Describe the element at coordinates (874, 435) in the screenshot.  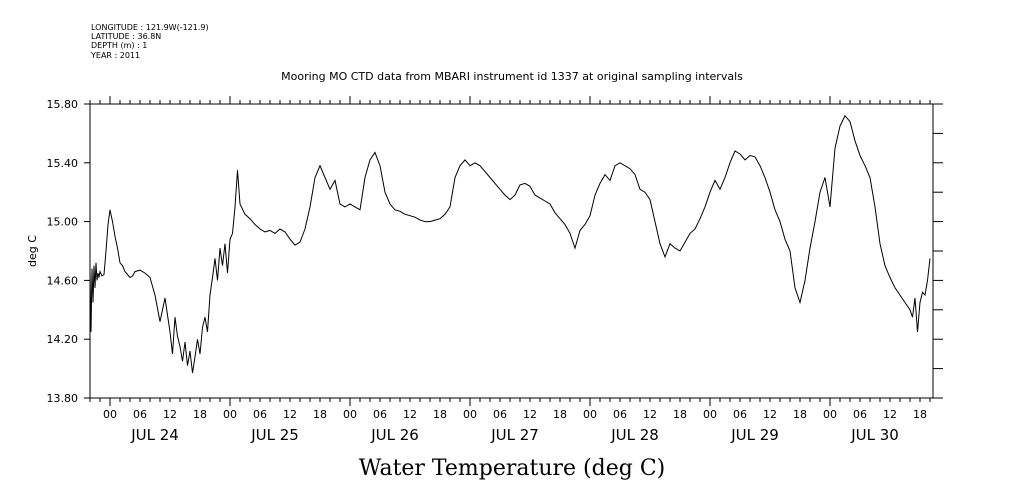
I see `x-day-label: JUL 30` at that location.